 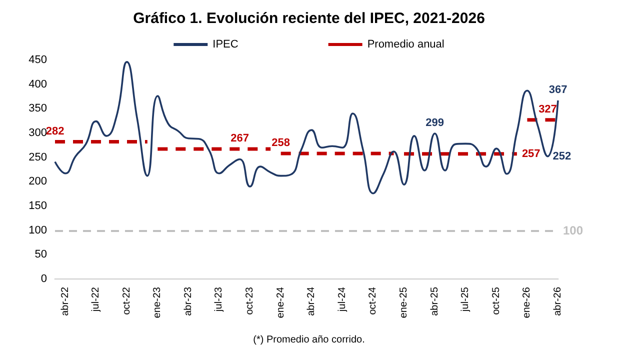 What do you see at coordinates (527, 302) in the screenshot?
I see `x-tick-label: ene-26` at bounding box center [527, 302].